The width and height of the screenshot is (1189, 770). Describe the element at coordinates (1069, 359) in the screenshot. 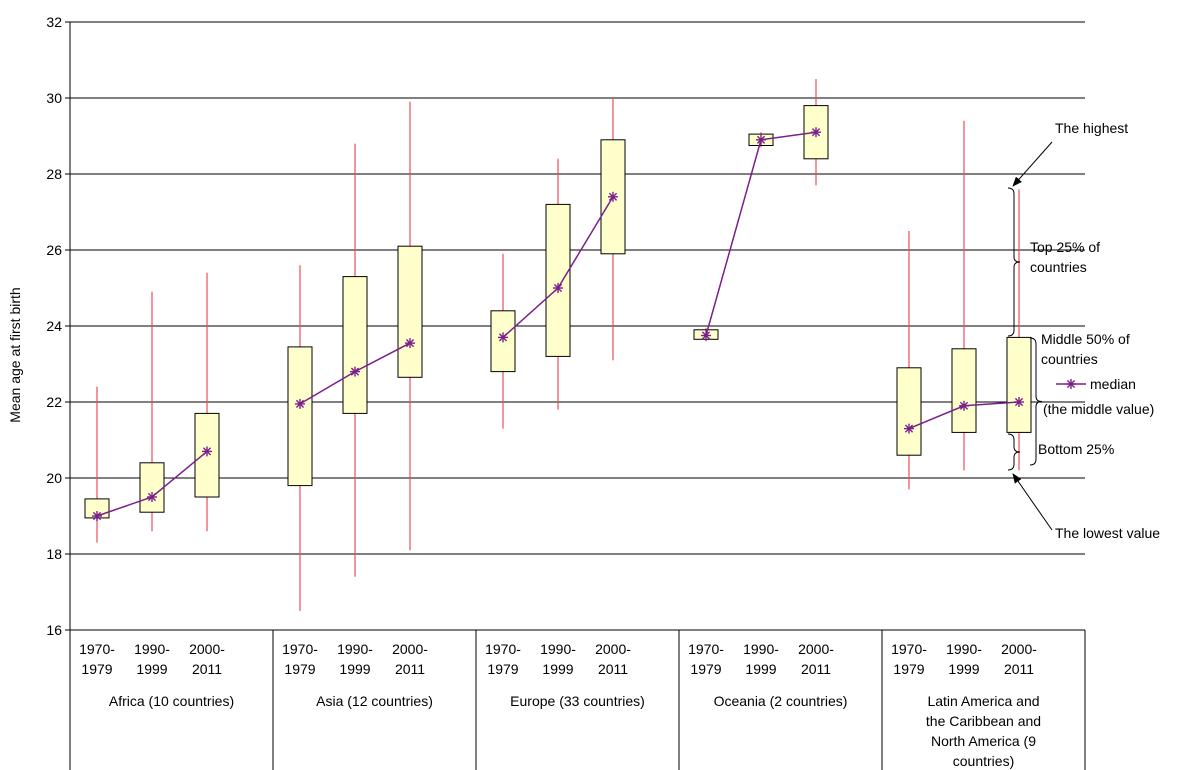

I see `legend-middle50-line: countries` at that location.